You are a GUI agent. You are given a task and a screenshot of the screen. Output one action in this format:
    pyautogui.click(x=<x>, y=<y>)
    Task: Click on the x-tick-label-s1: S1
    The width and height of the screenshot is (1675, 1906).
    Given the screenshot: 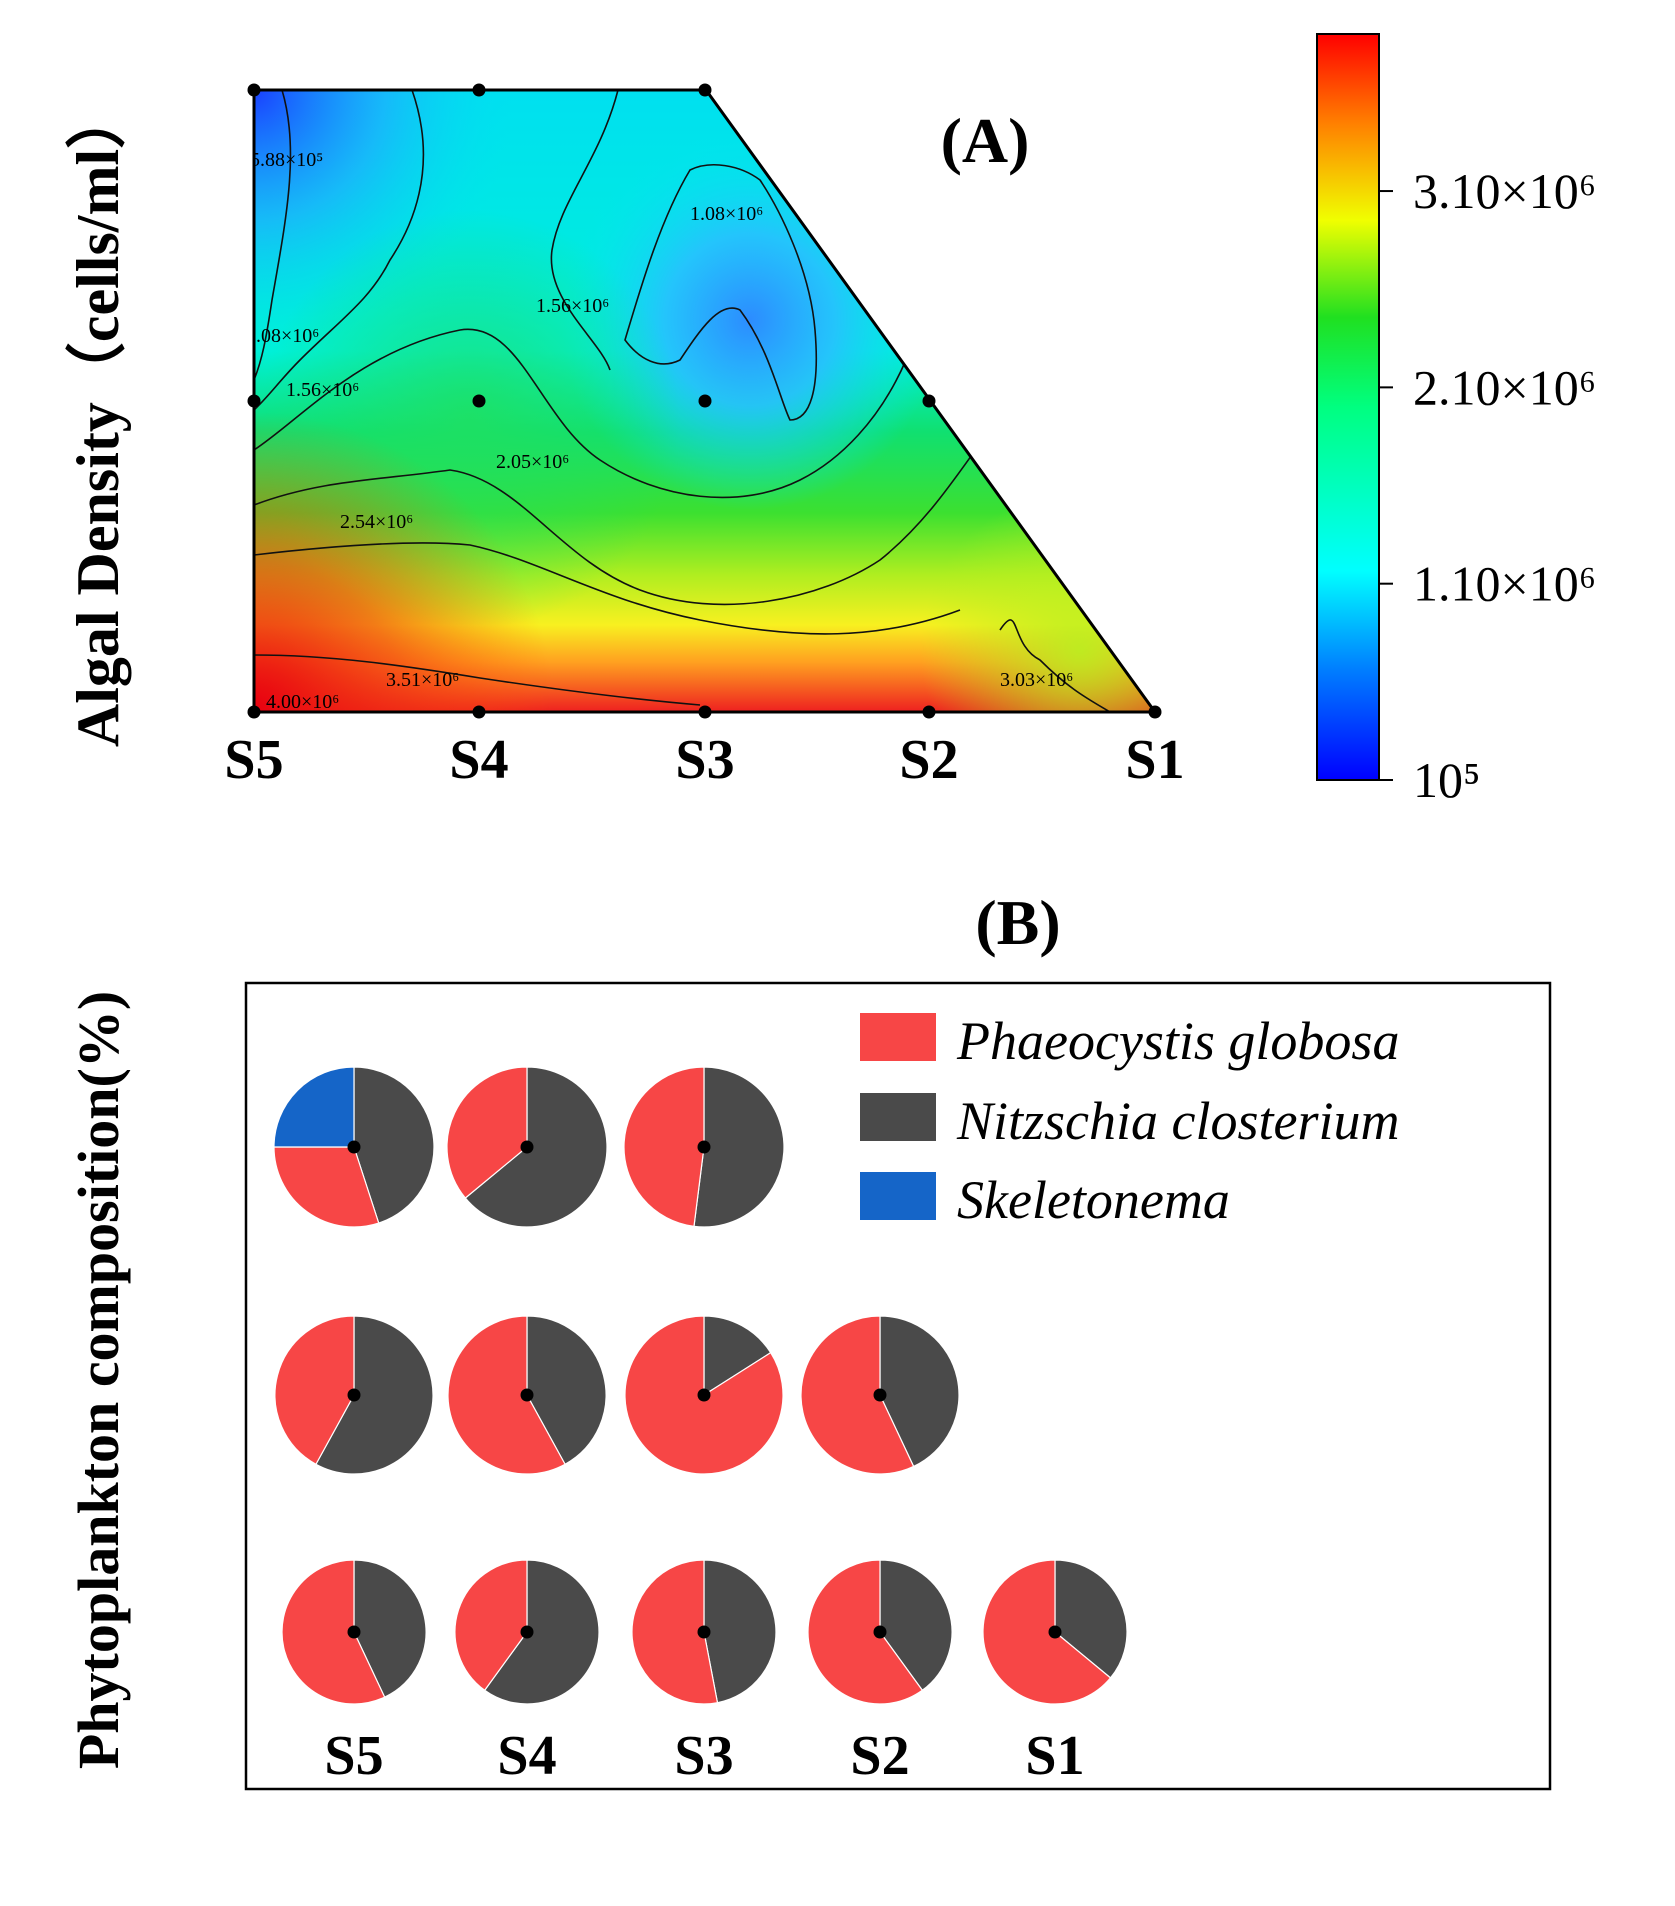 What is the action you would take?
    pyautogui.click(x=1154, y=760)
    